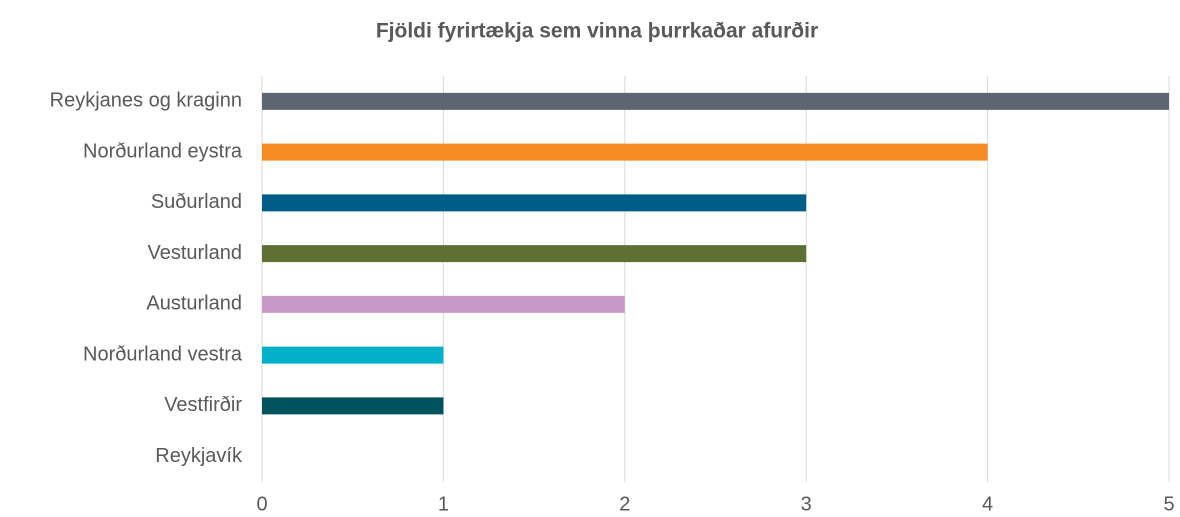 The height and width of the screenshot is (517, 1180). What do you see at coordinates (199, 456) in the screenshot?
I see `y-tick-label: Reykjavík` at bounding box center [199, 456].